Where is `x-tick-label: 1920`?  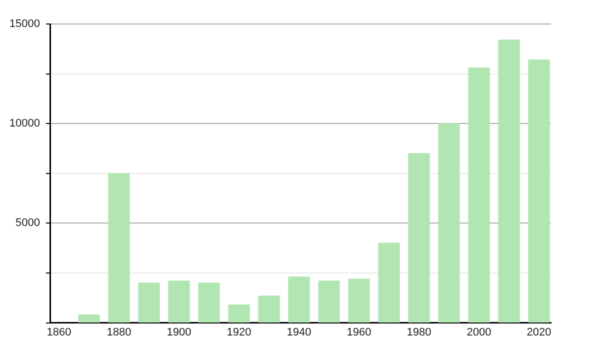 x-tick-label: 1920 is located at coordinates (239, 332).